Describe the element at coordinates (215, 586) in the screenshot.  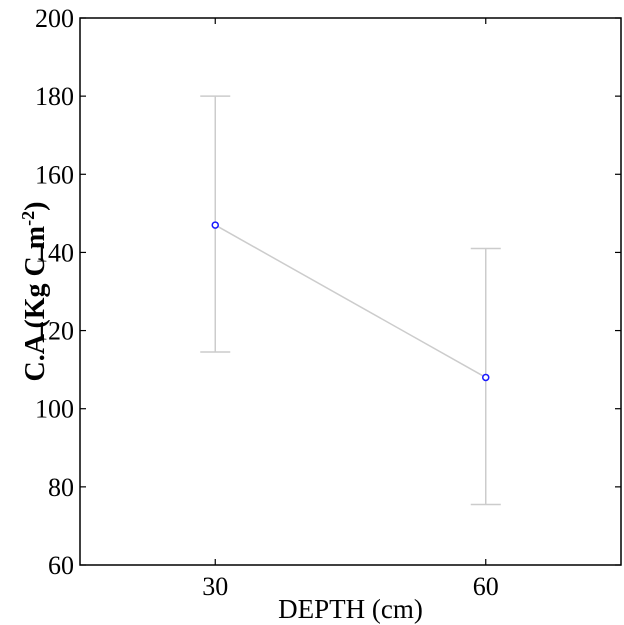
I see `x-tick-label: 30` at that location.